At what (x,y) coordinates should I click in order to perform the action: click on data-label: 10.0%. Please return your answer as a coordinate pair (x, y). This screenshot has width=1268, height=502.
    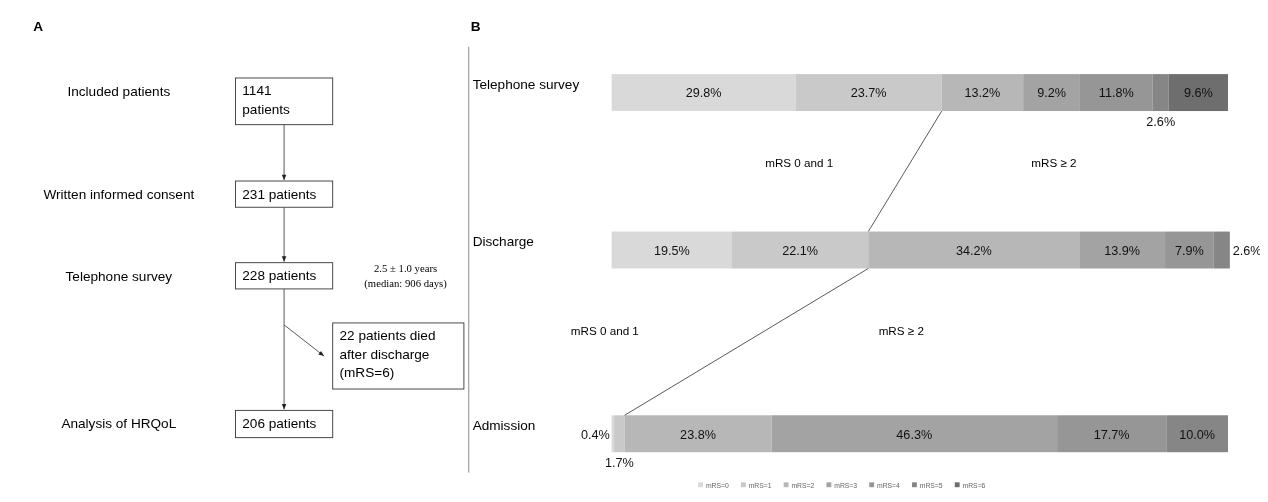
    Looking at the image, I should click on (1197, 434).